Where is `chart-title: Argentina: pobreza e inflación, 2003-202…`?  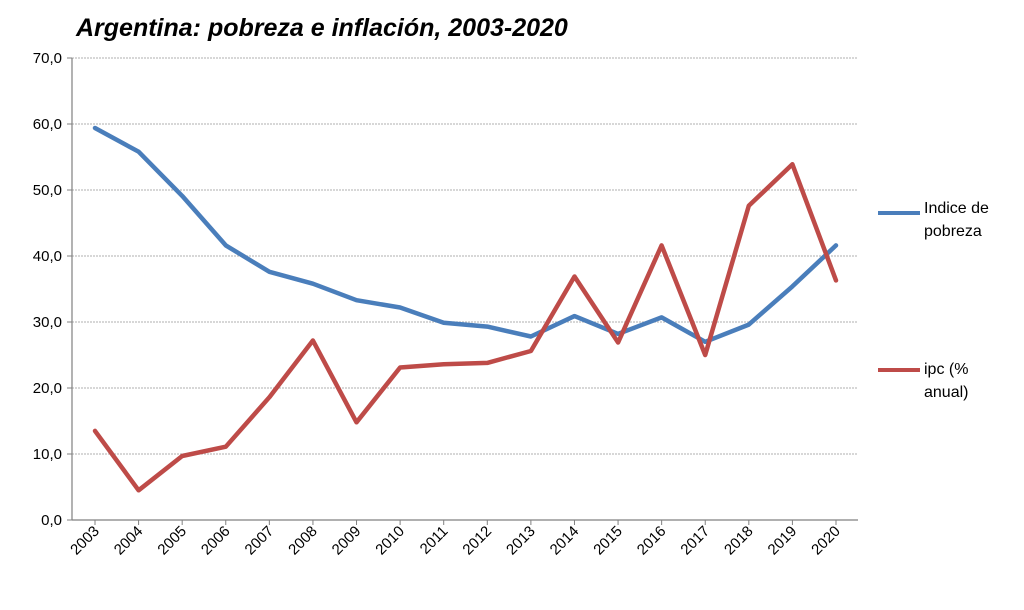
chart-title: Argentina: pobreza e inflación, 2003-202… is located at coordinates (322, 28).